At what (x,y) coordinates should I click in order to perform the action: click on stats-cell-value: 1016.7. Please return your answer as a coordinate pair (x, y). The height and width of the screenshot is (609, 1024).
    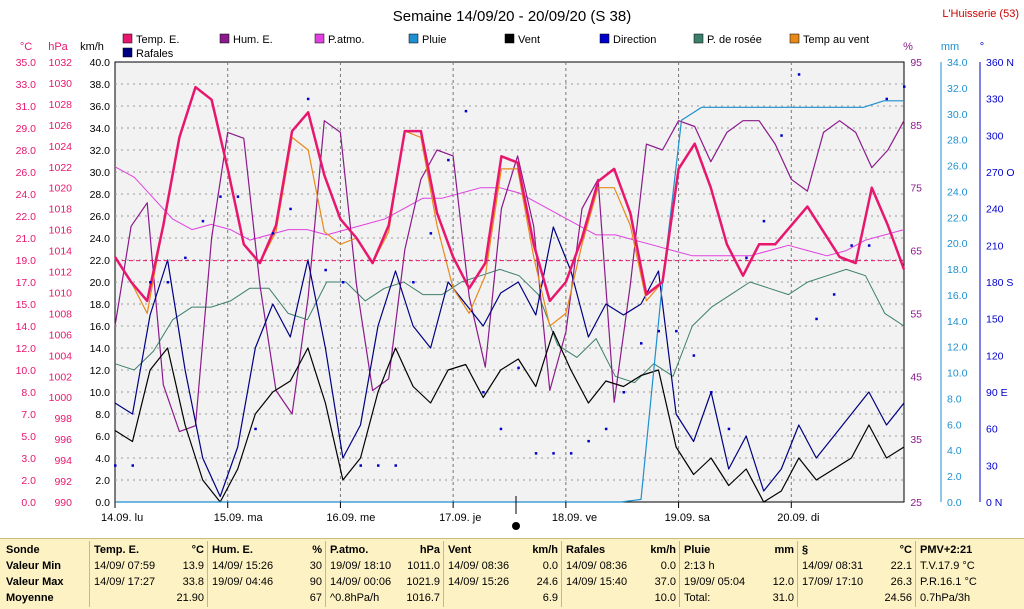
    Looking at the image, I should click on (423, 598).